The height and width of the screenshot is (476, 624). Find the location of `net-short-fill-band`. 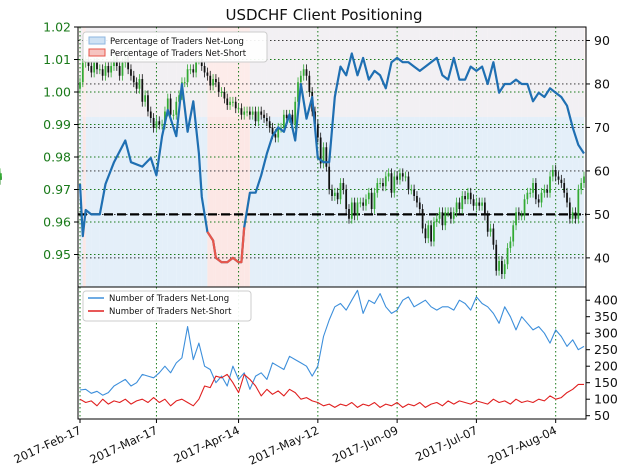

net-short-fill-band is located at coordinates (235, 157).